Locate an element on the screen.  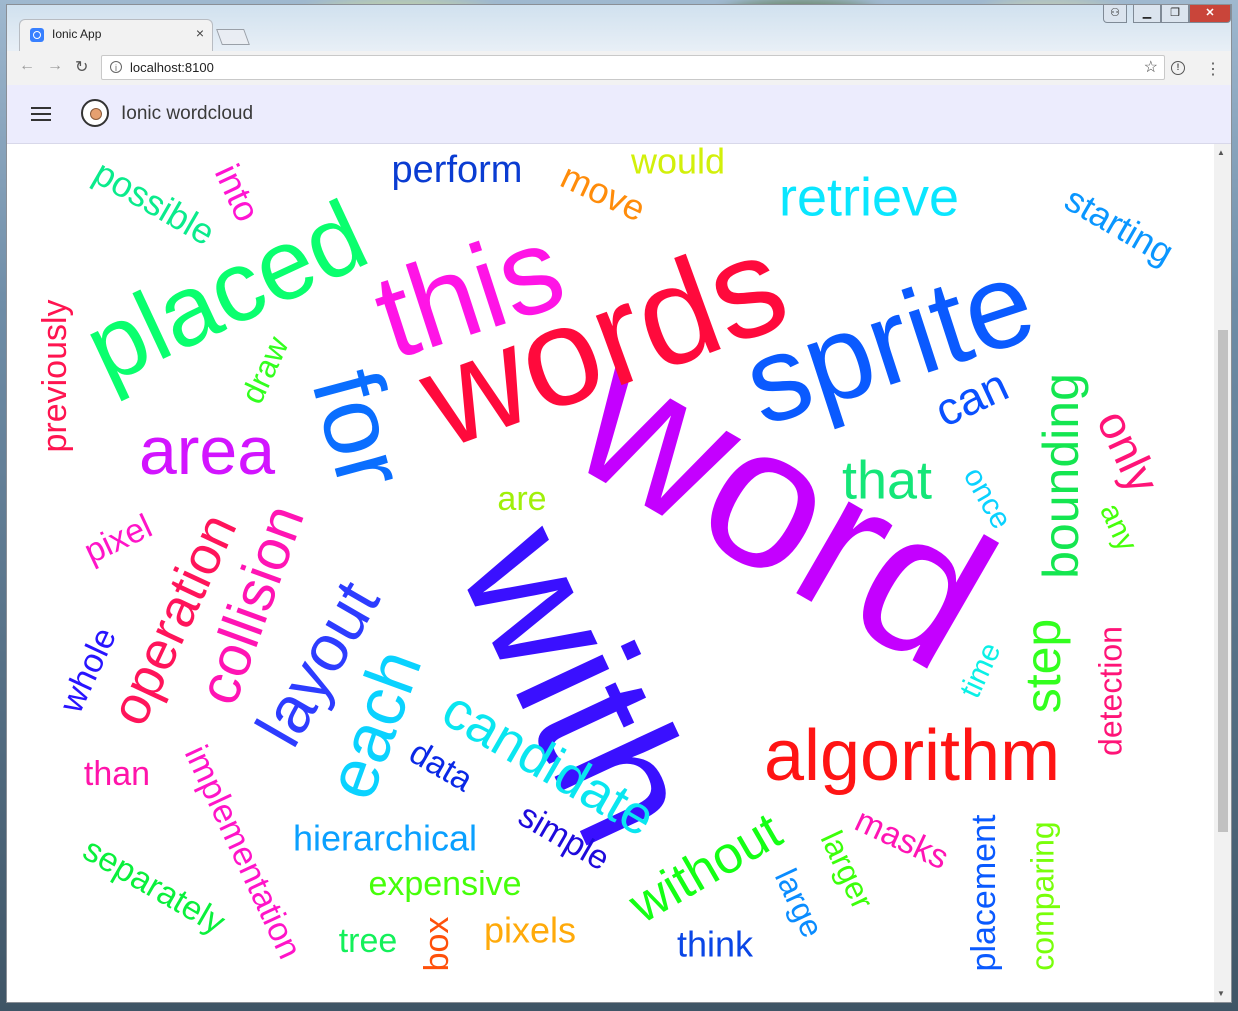
word-possible: possible is located at coordinates (154, 203).